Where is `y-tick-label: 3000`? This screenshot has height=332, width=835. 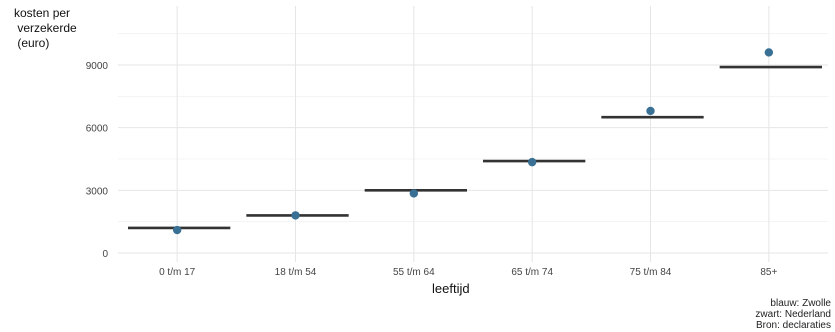 y-tick-label: 3000 is located at coordinates (97, 191).